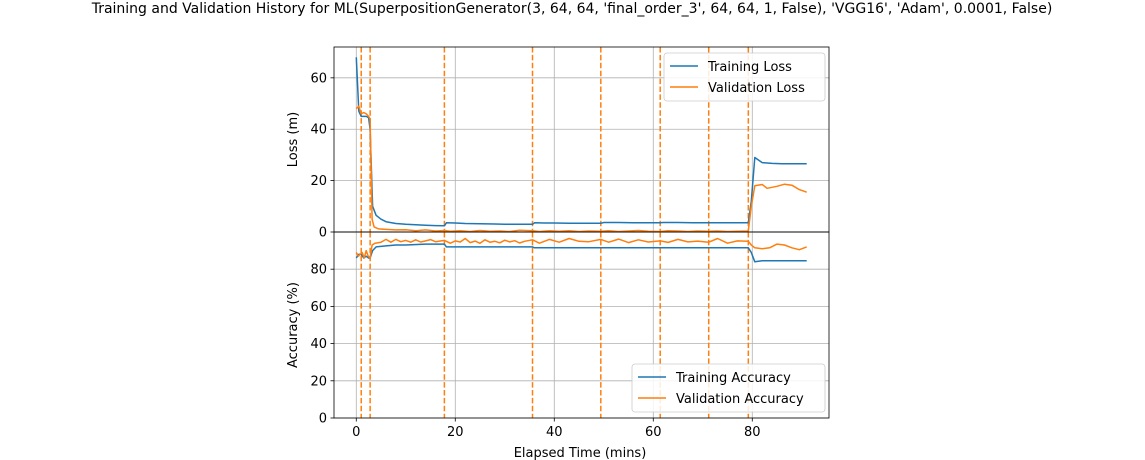 The width and height of the screenshot is (1145, 460). Describe the element at coordinates (581, 169) in the screenshot. I see `validation-loss-line` at that location.